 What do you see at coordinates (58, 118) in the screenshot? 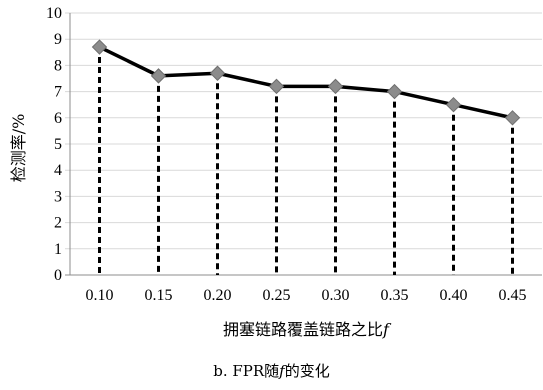
I see `y-tick-label: 6` at bounding box center [58, 118].